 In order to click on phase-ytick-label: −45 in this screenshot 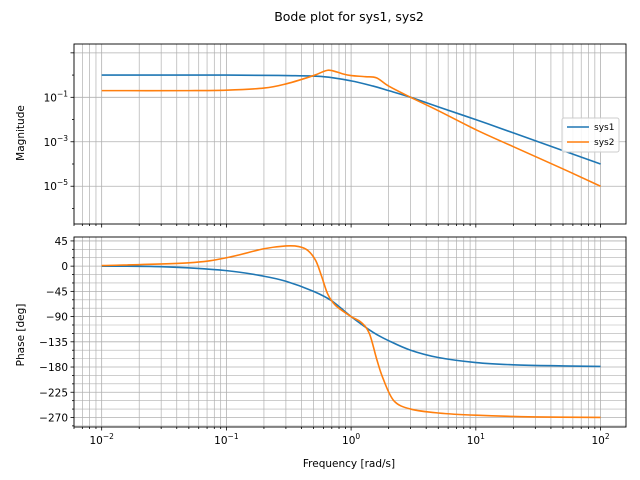, I will do `click(57, 292)`.